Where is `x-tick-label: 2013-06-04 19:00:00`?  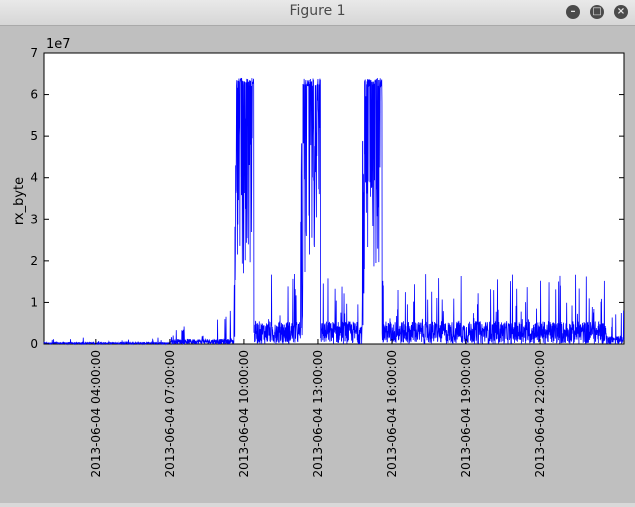 x-tick-label: 2013-06-04 19:00:00 is located at coordinates (466, 413).